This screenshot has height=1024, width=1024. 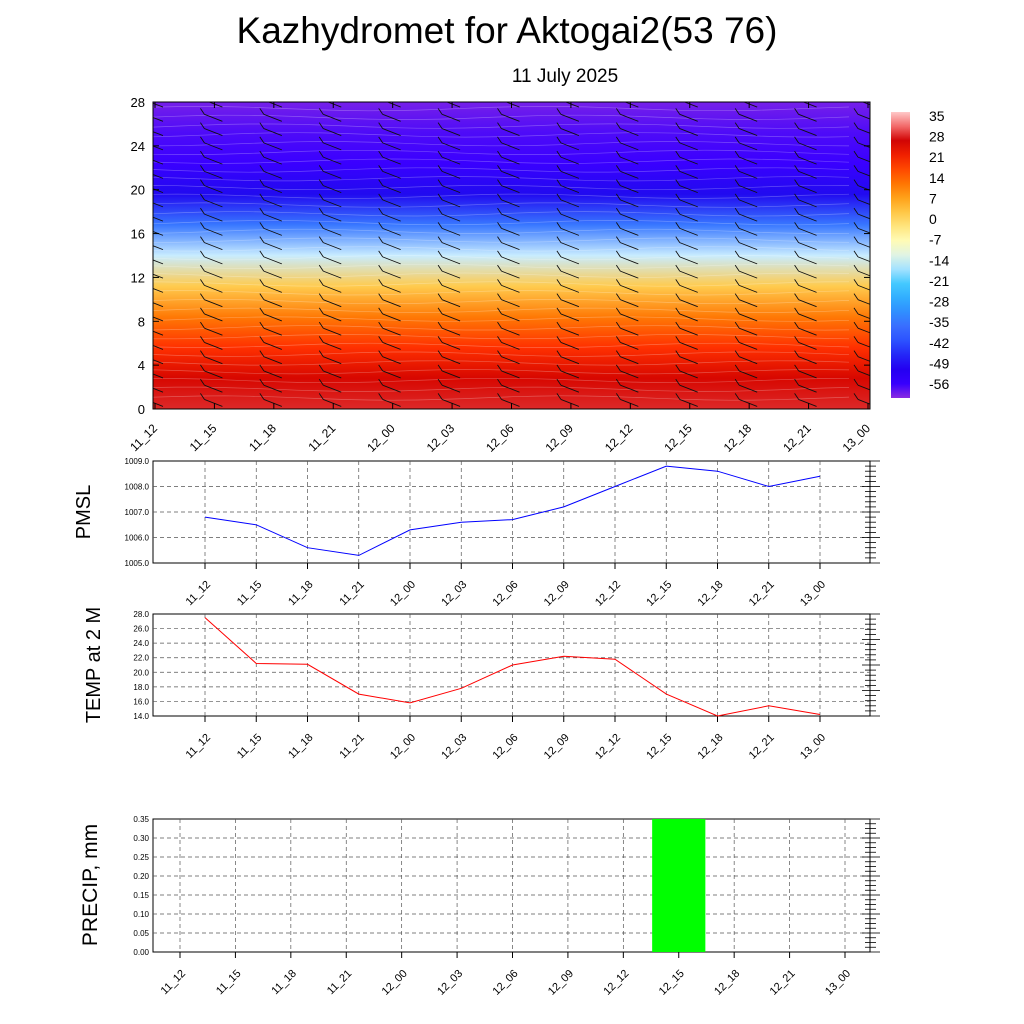 I want to click on y-tick-label: 4, so click(x=141, y=365).